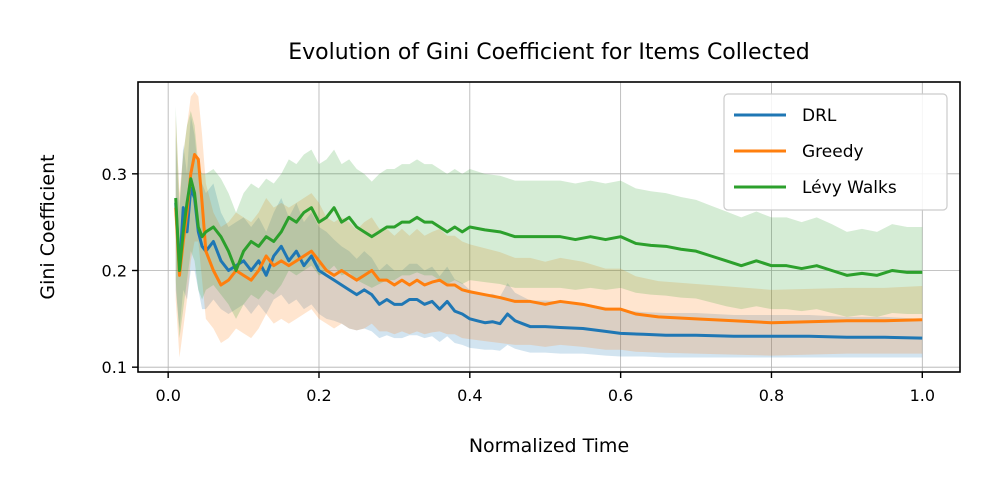  What do you see at coordinates (922, 395) in the screenshot?
I see `x-tick-label-5: 1.0` at bounding box center [922, 395].